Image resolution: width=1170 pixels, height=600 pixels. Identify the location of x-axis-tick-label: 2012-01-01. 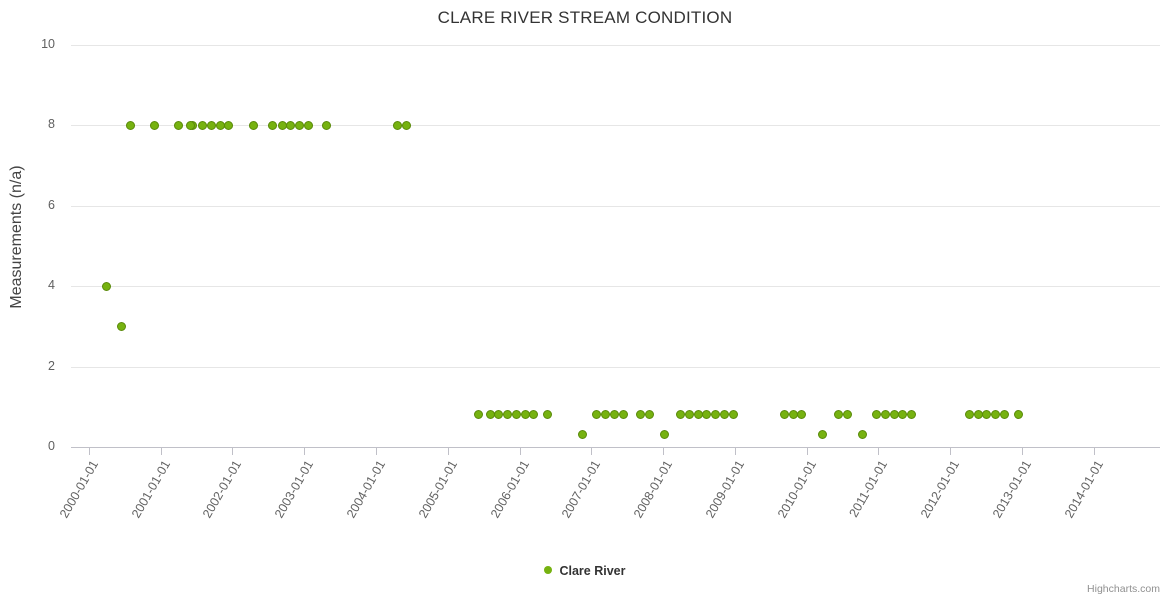
(940, 489).